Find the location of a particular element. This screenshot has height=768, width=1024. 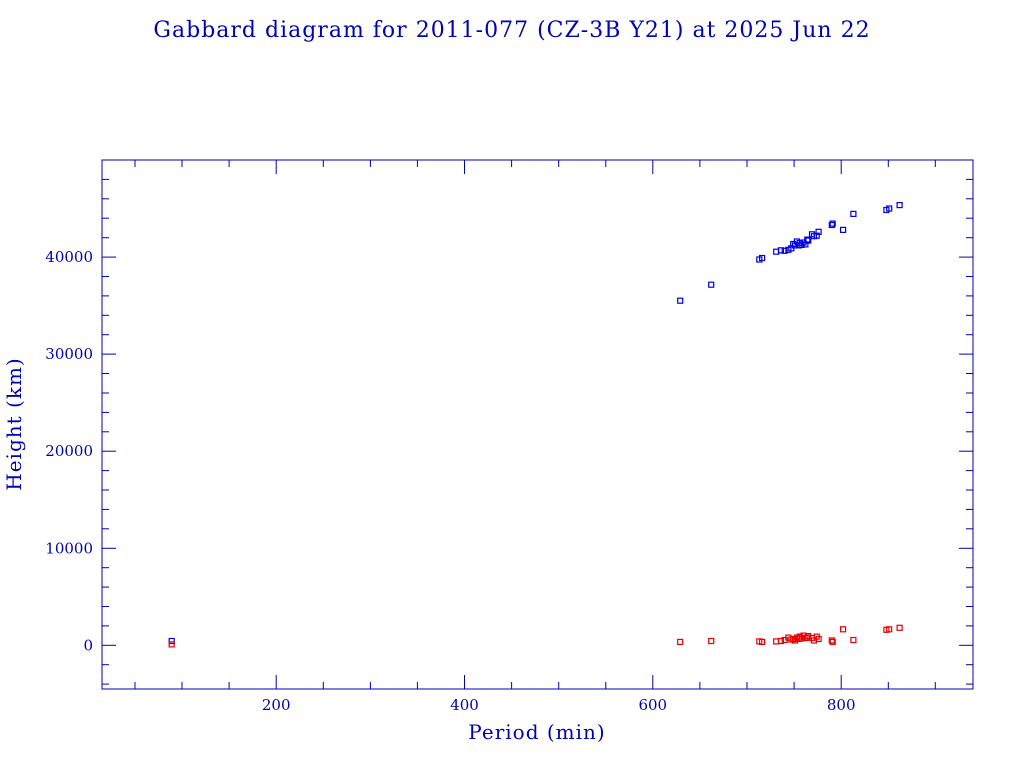

x-tick-label: 200 is located at coordinates (276, 705).